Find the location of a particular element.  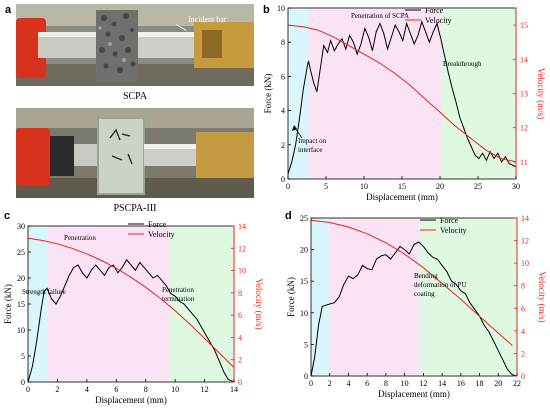

c-y-right-tick-label: 10 is located at coordinates (242, 271).